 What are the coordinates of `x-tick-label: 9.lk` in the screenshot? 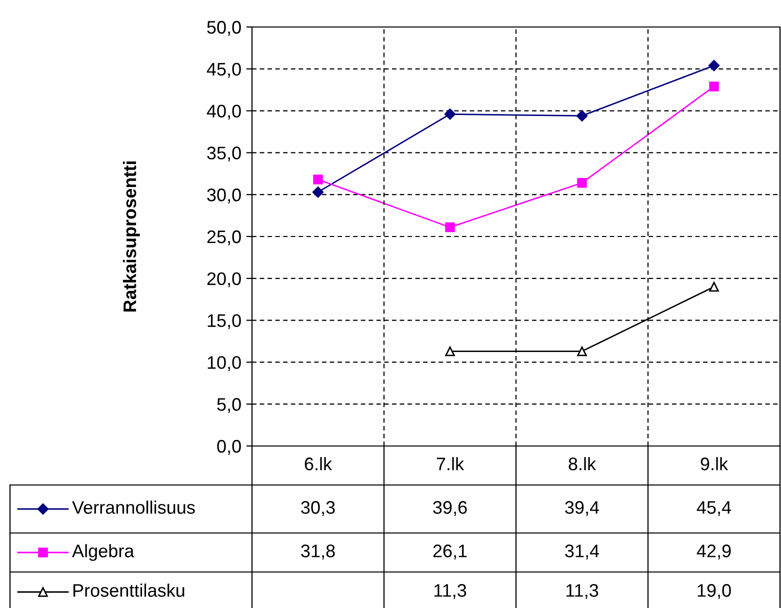 It's located at (714, 463).